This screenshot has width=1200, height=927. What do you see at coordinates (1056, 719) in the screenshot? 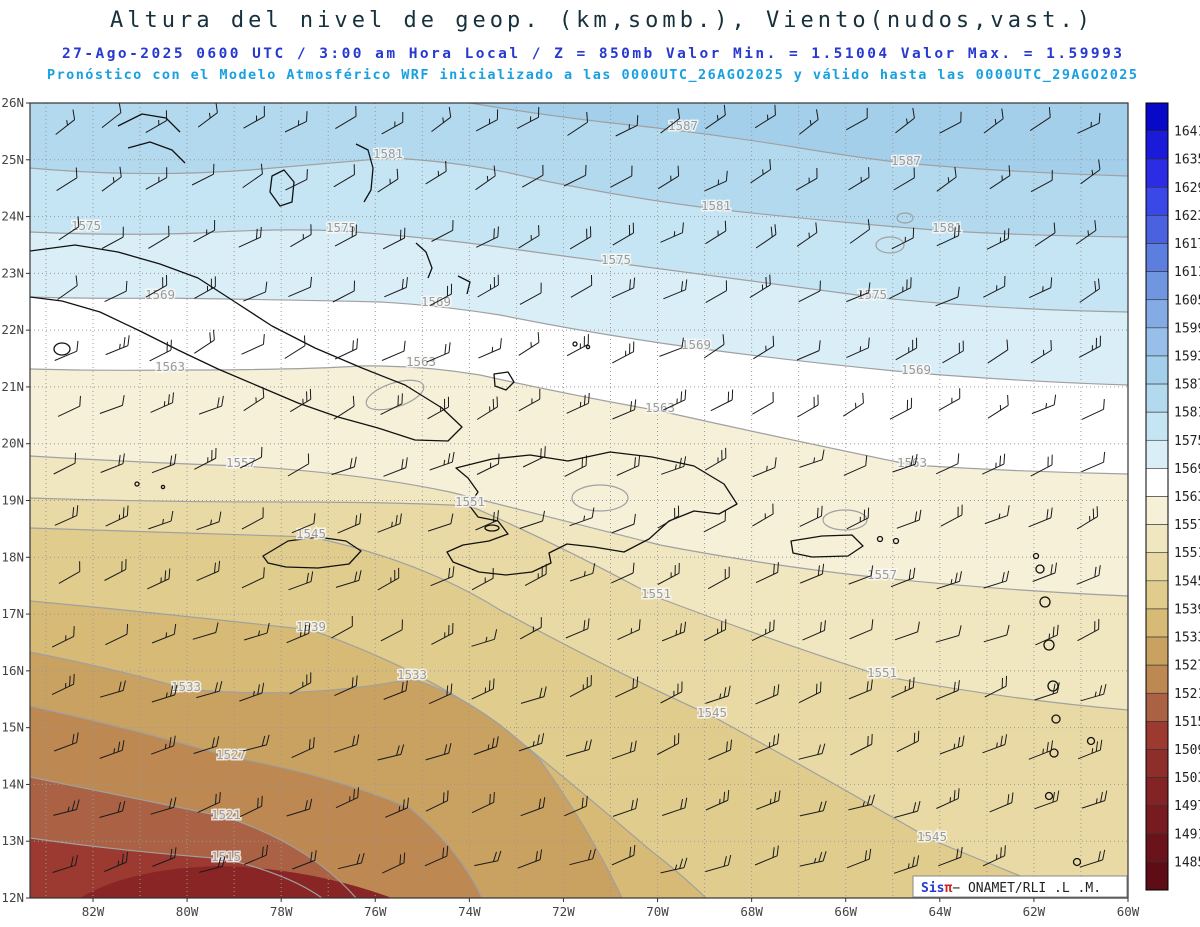
I see `st-lucia-island` at bounding box center [1056, 719].